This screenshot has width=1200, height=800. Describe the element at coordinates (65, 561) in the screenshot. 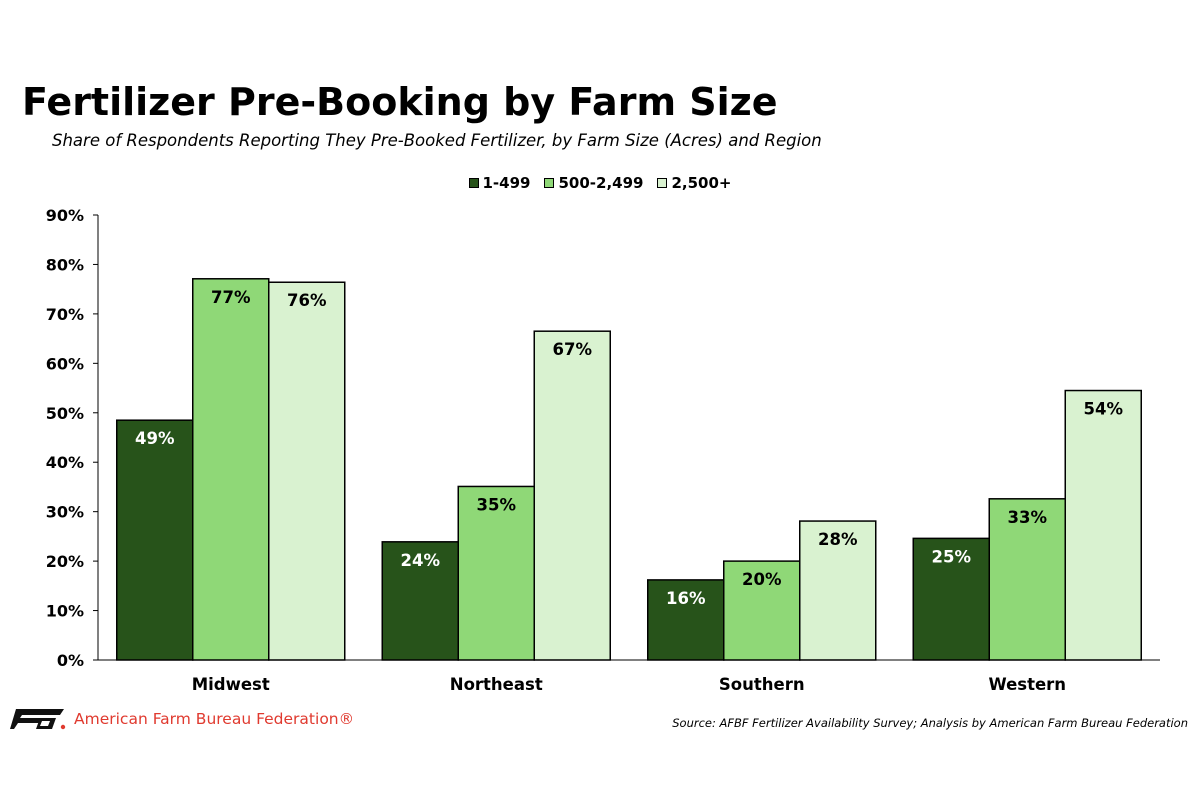

I see `y-tick-label: 20%` at that location.